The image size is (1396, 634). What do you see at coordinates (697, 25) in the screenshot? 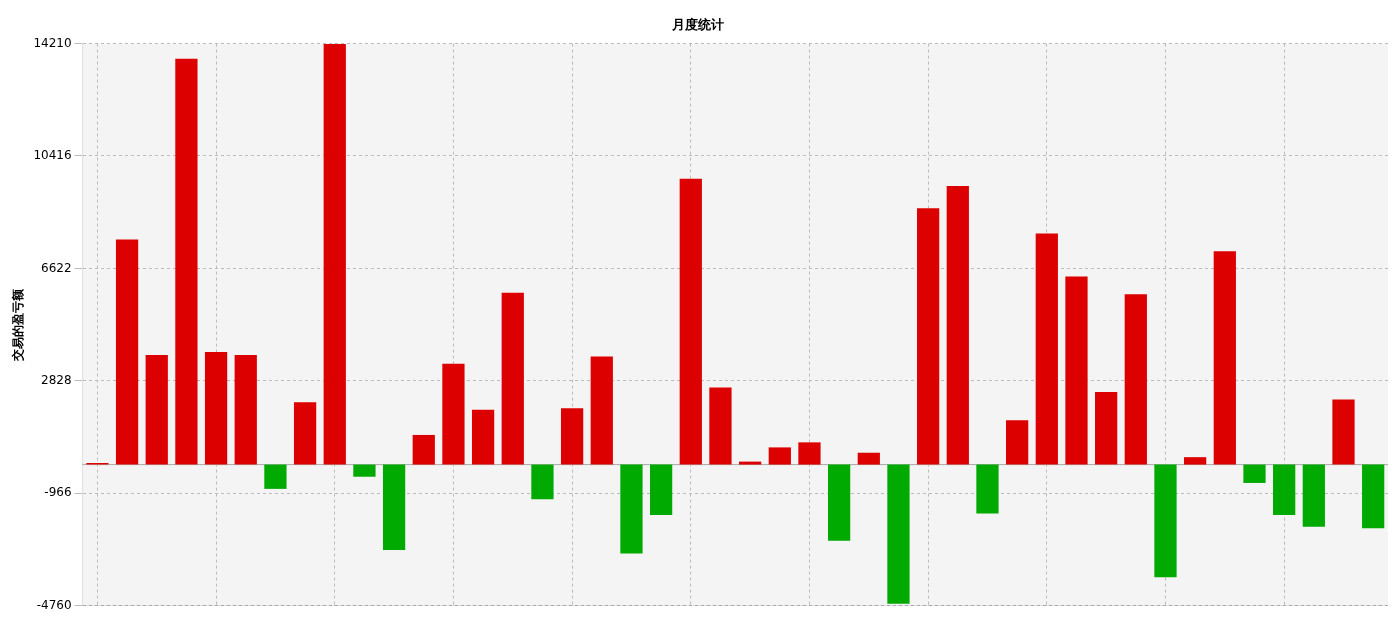
I see `chart-title: 月度统计` at bounding box center [697, 25].